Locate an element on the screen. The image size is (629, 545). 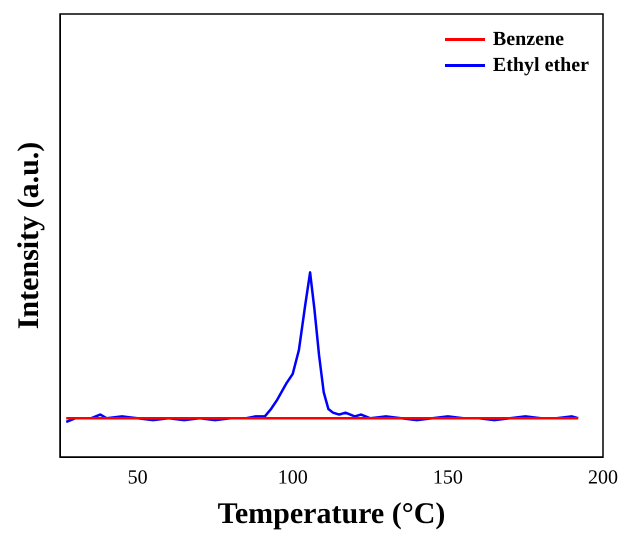
y-axis-title: Intensity (a.u.) is located at coordinates (28, 236).